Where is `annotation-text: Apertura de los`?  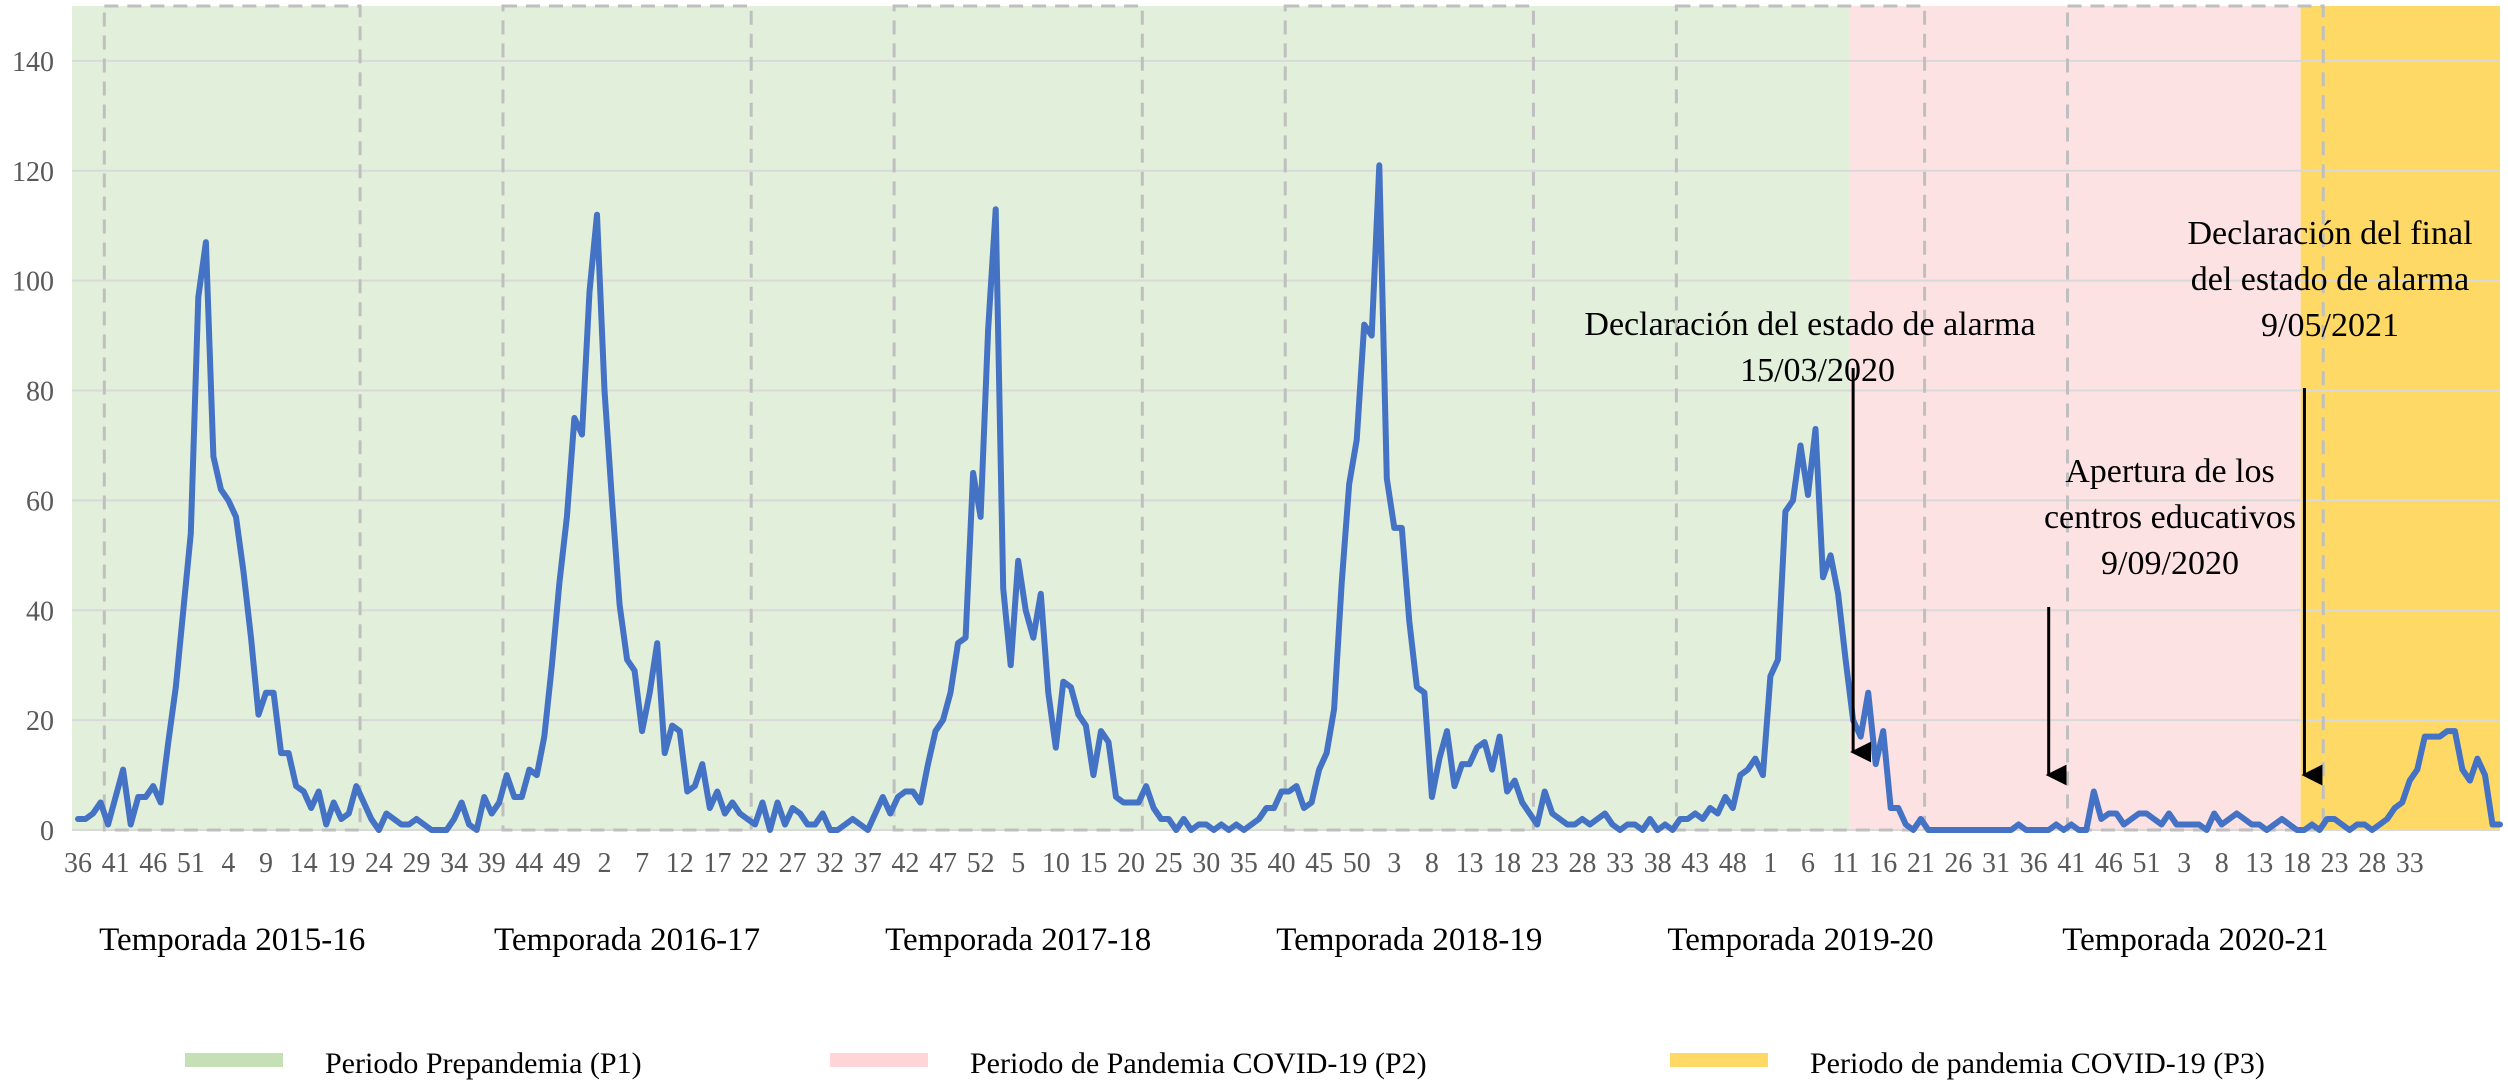
annotation-text: Apertura de los is located at coordinates (2170, 471).